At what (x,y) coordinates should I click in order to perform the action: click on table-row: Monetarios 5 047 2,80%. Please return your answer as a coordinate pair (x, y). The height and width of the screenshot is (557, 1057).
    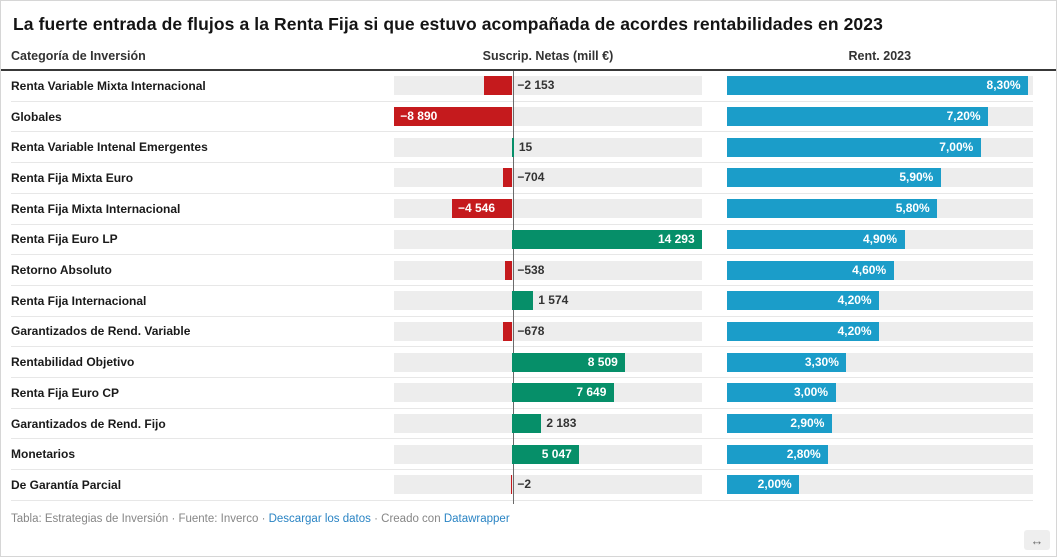
    Looking at the image, I should click on (522, 455).